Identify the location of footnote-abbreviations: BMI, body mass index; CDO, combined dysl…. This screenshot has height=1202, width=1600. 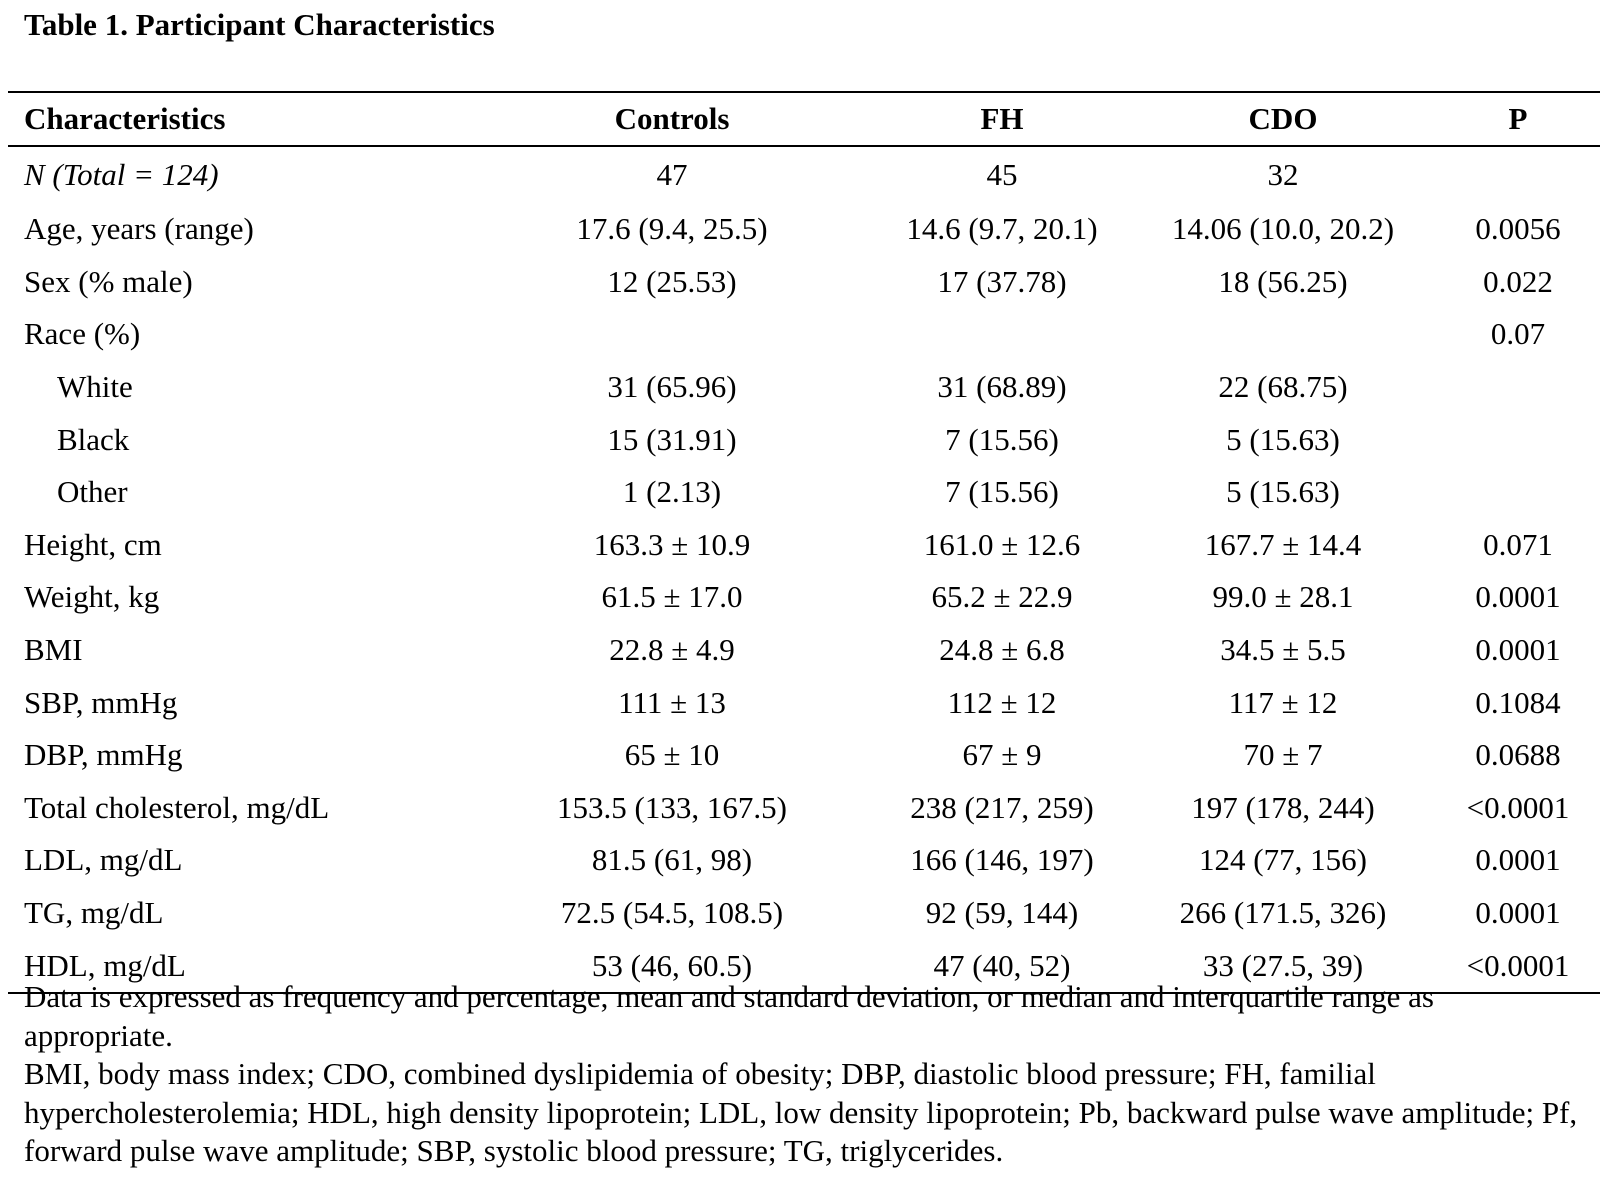
(801, 1112).